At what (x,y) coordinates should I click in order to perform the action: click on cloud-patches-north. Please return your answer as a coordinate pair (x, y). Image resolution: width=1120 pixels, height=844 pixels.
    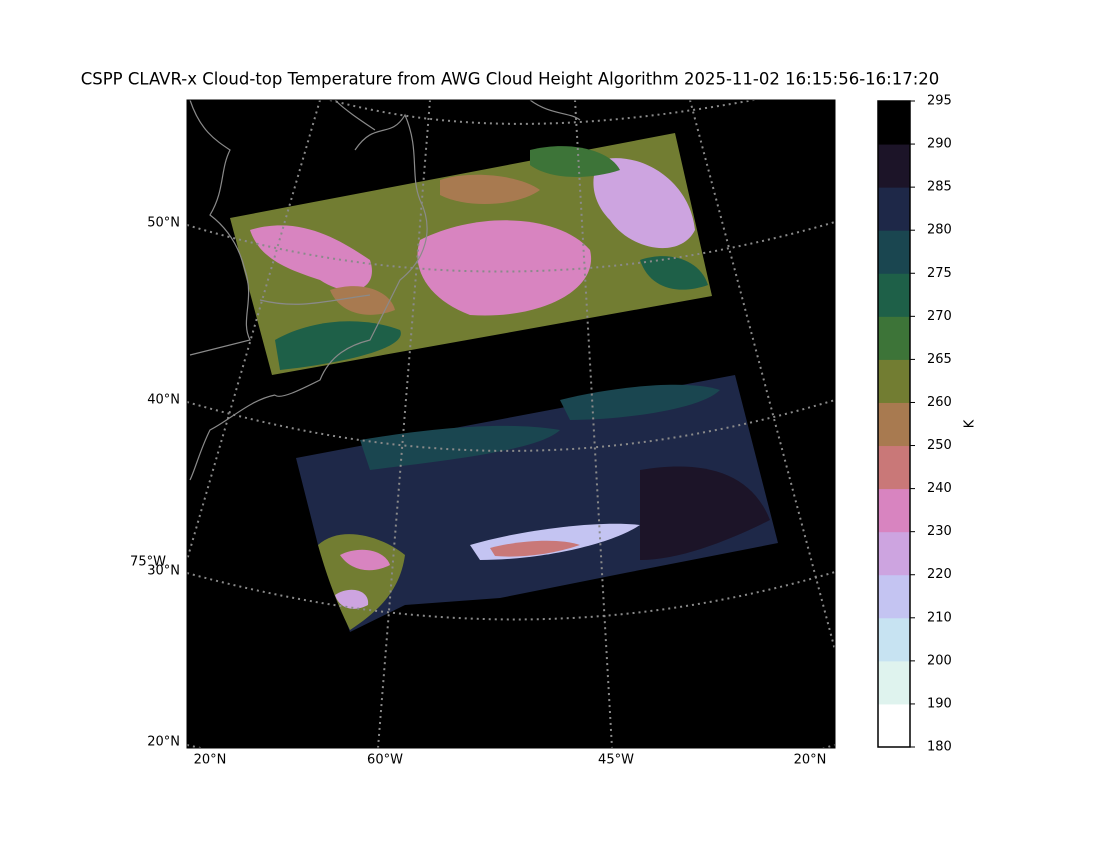
    Looking at the image, I should click on (479, 258).